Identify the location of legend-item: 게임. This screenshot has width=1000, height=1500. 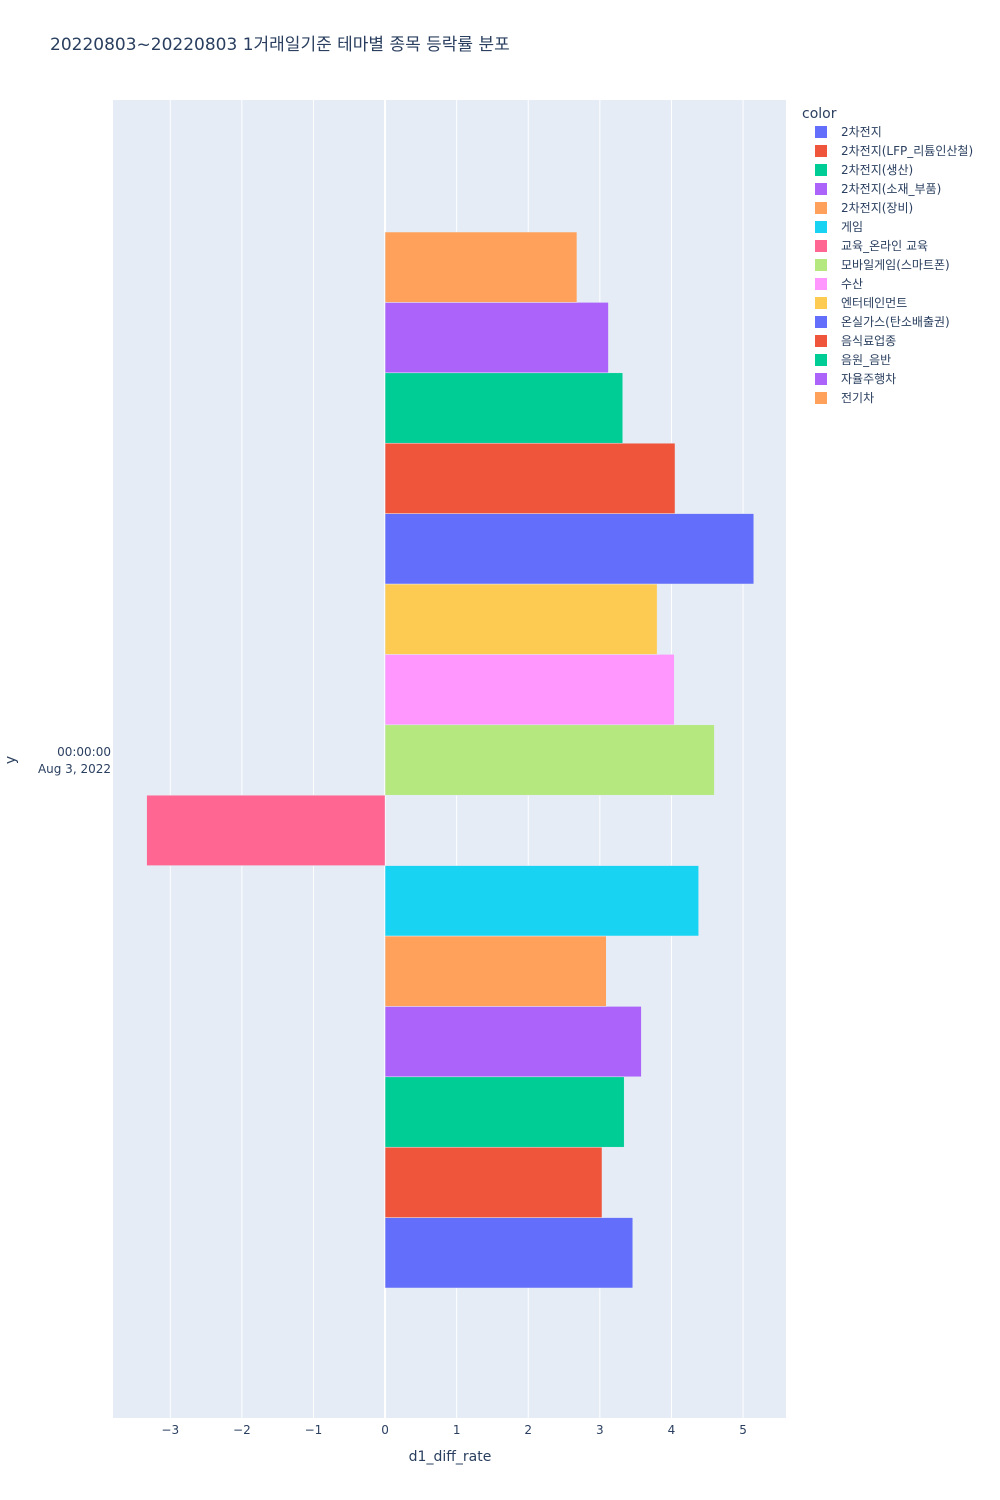
(839, 227).